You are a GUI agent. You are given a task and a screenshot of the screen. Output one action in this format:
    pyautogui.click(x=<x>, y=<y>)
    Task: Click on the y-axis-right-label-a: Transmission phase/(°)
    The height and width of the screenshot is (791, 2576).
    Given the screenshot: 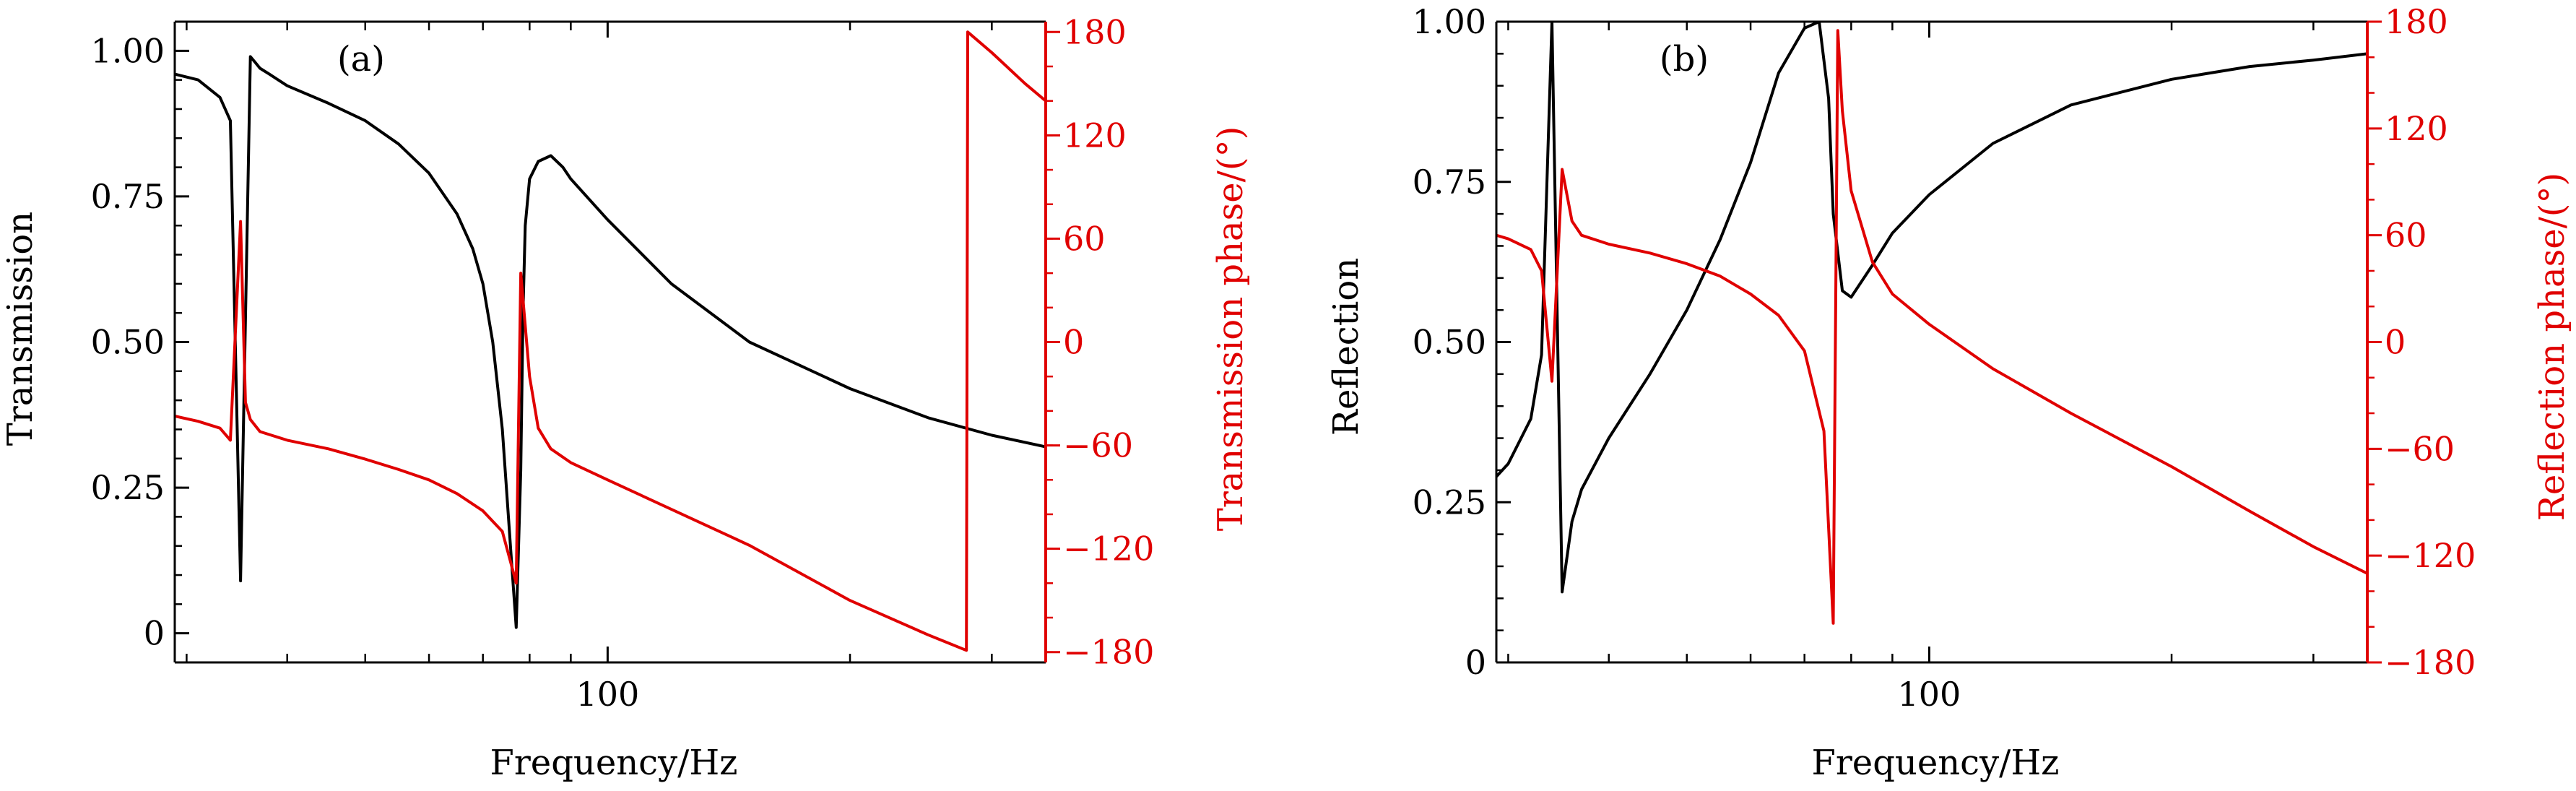 What is the action you would take?
    pyautogui.click(x=1230, y=329)
    